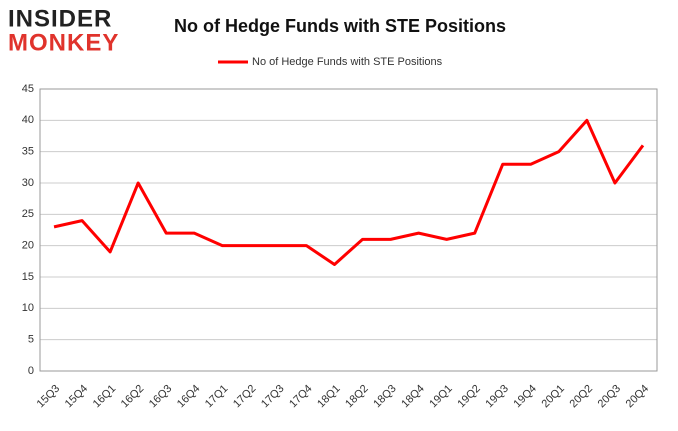 This screenshot has width=678, height=431. I want to click on x-tick-label: 15Q4, so click(77, 397).